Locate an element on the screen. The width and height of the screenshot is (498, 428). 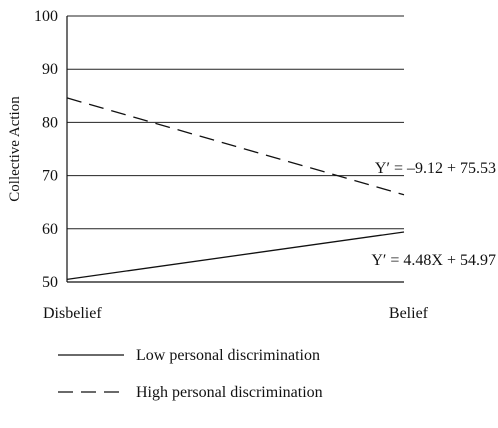
y-axis-label: Collective Action is located at coordinates (15, 149).